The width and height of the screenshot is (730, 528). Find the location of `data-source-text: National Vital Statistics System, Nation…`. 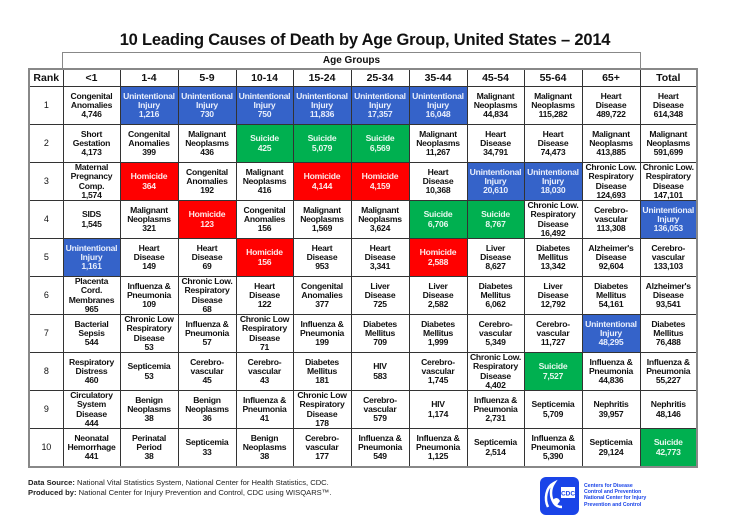

data-source-text: National Vital Statistics System, Nation… is located at coordinates (201, 482).